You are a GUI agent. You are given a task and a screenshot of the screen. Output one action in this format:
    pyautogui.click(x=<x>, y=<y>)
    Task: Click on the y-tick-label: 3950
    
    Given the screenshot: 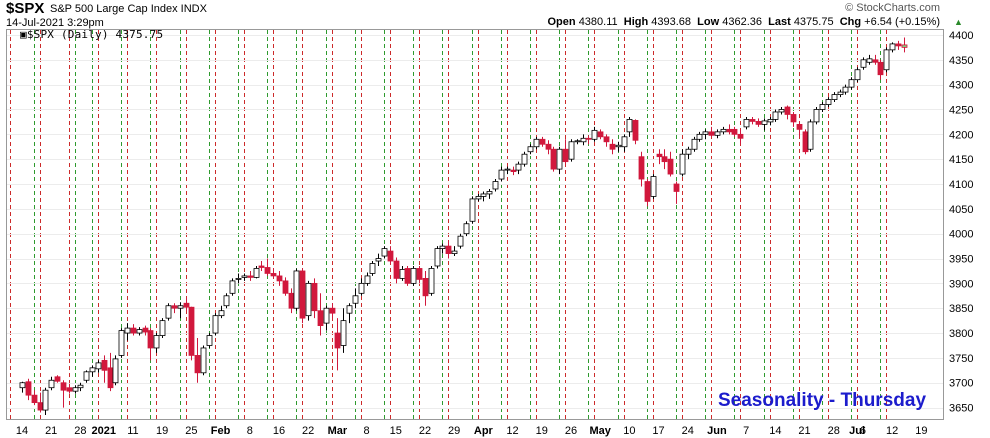 What is the action you would take?
    pyautogui.click(x=961, y=260)
    